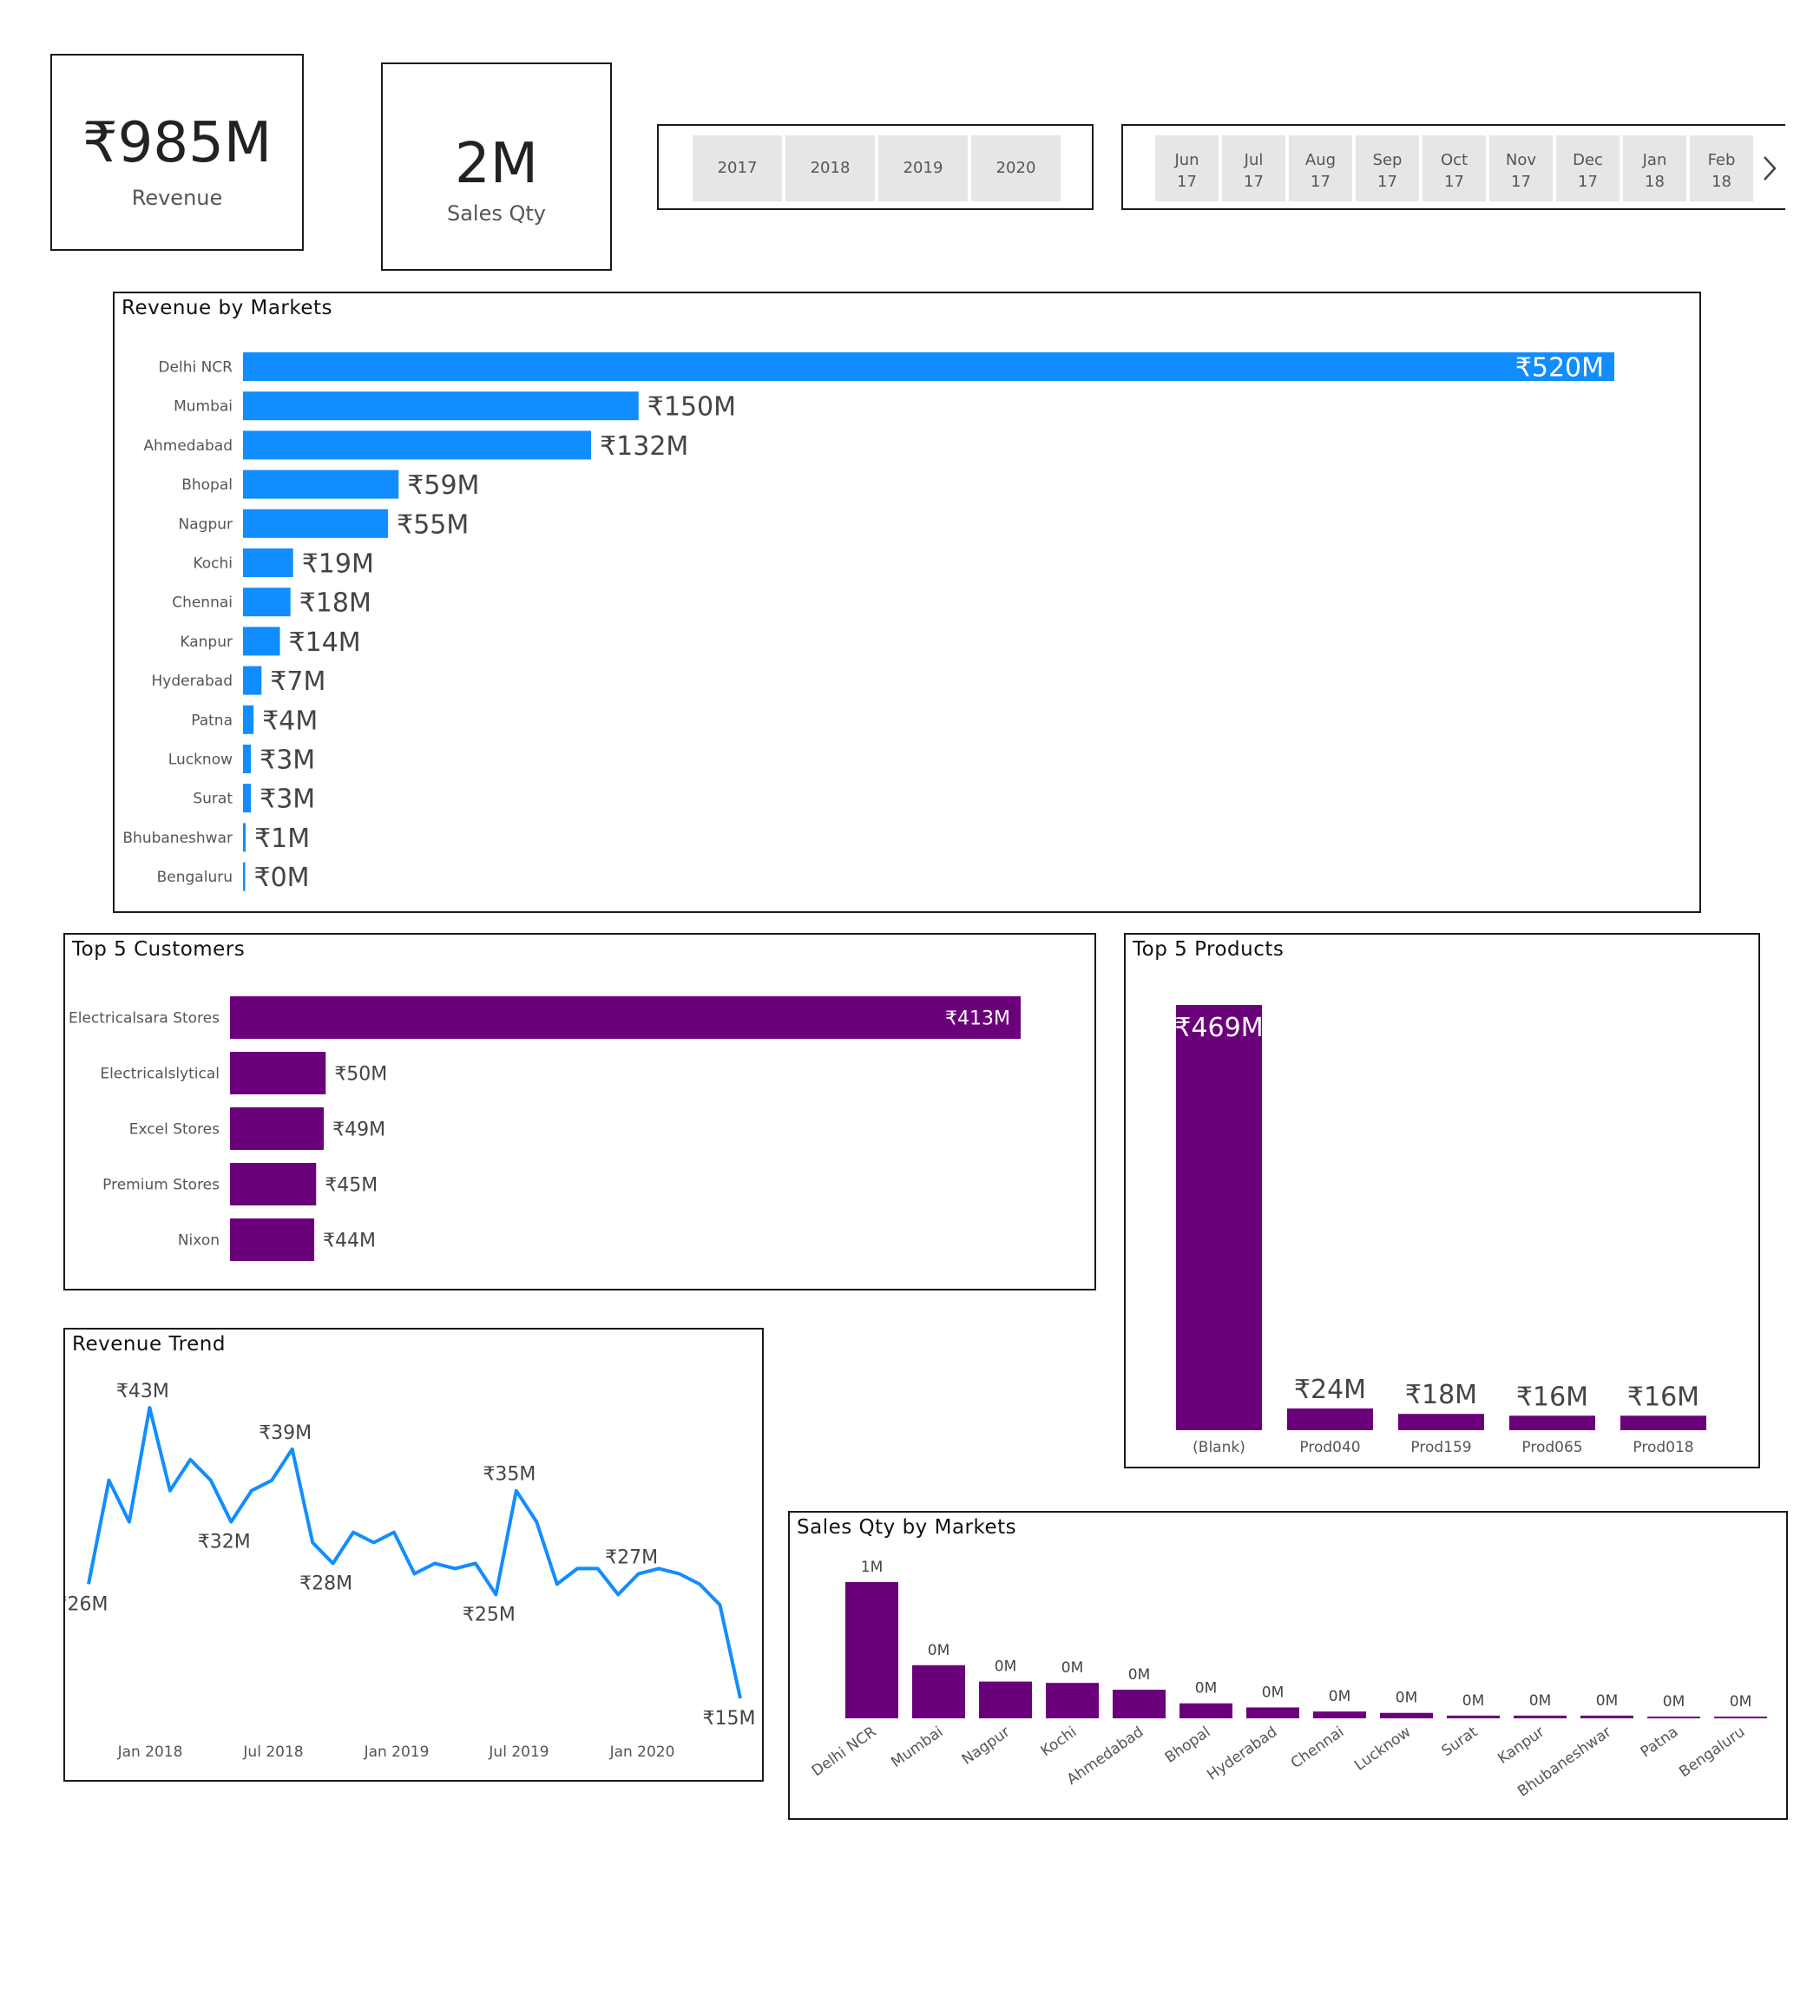 The width and height of the screenshot is (1820, 2016). What do you see at coordinates (830, 168) in the screenshot?
I see `year-tile: 2018` at bounding box center [830, 168].